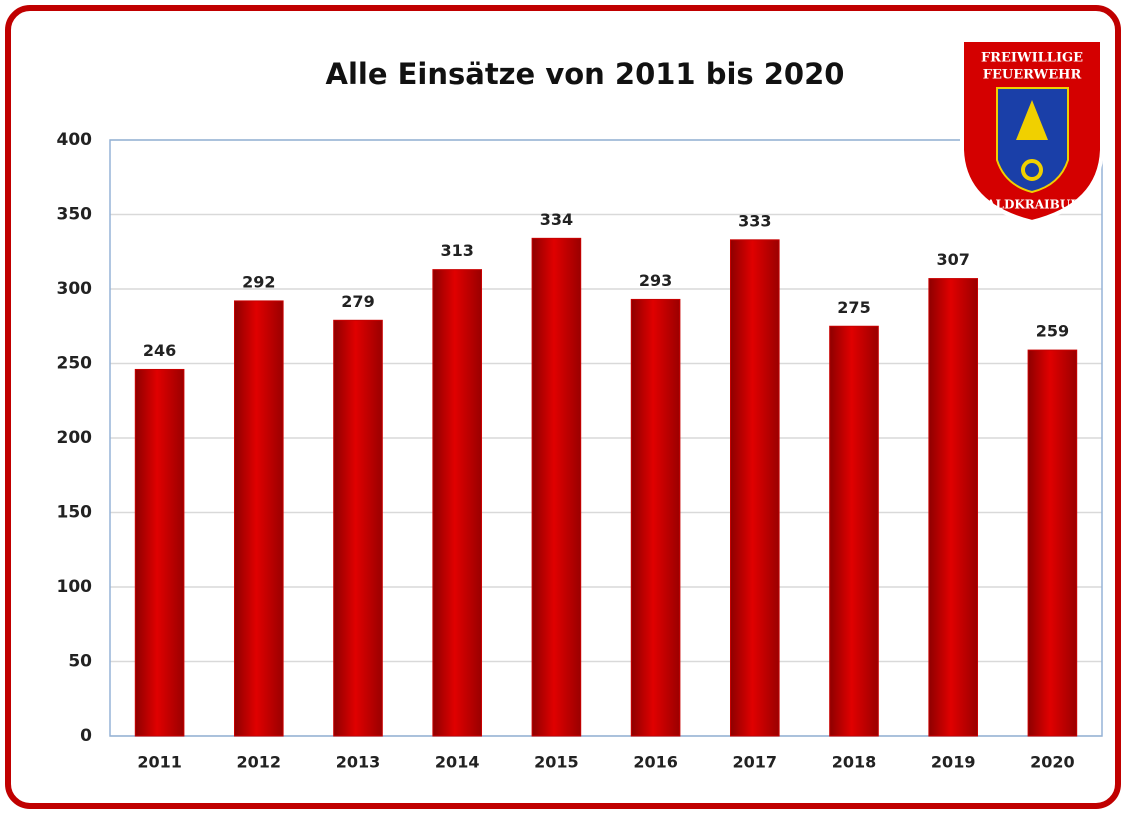 The height and width of the screenshot is (814, 1126). Describe the element at coordinates (75, 215) in the screenshot. I see `y-tick-label: 350` at that location.